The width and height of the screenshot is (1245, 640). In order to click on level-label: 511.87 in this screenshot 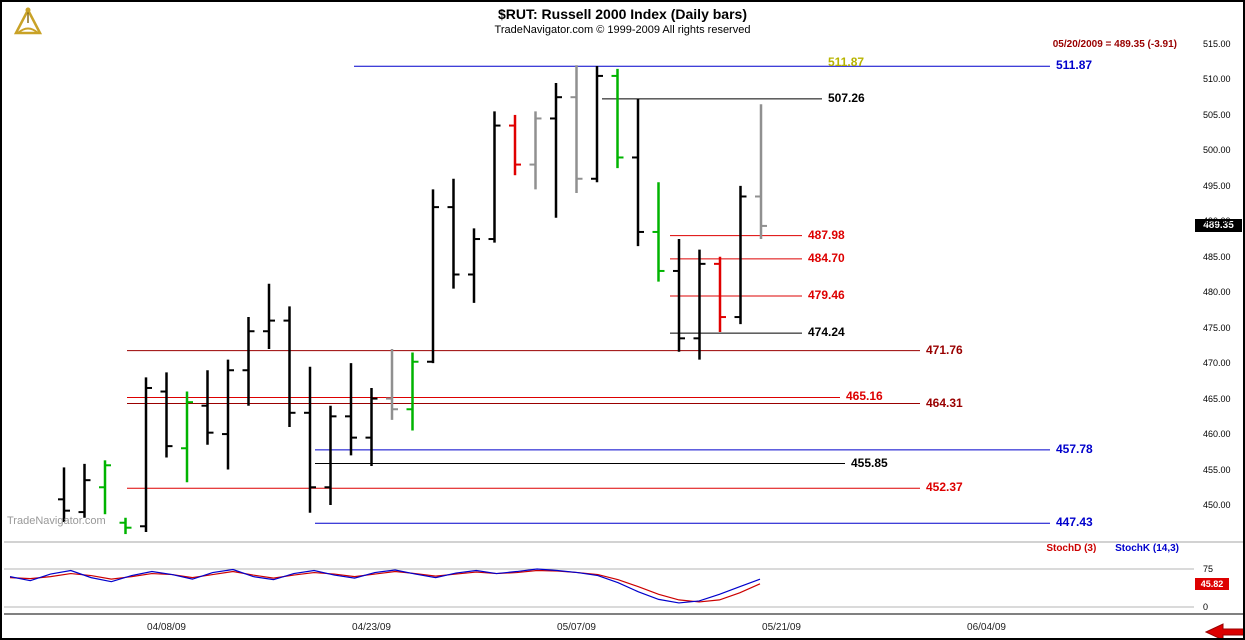, I will do `click(1074, 65)`.